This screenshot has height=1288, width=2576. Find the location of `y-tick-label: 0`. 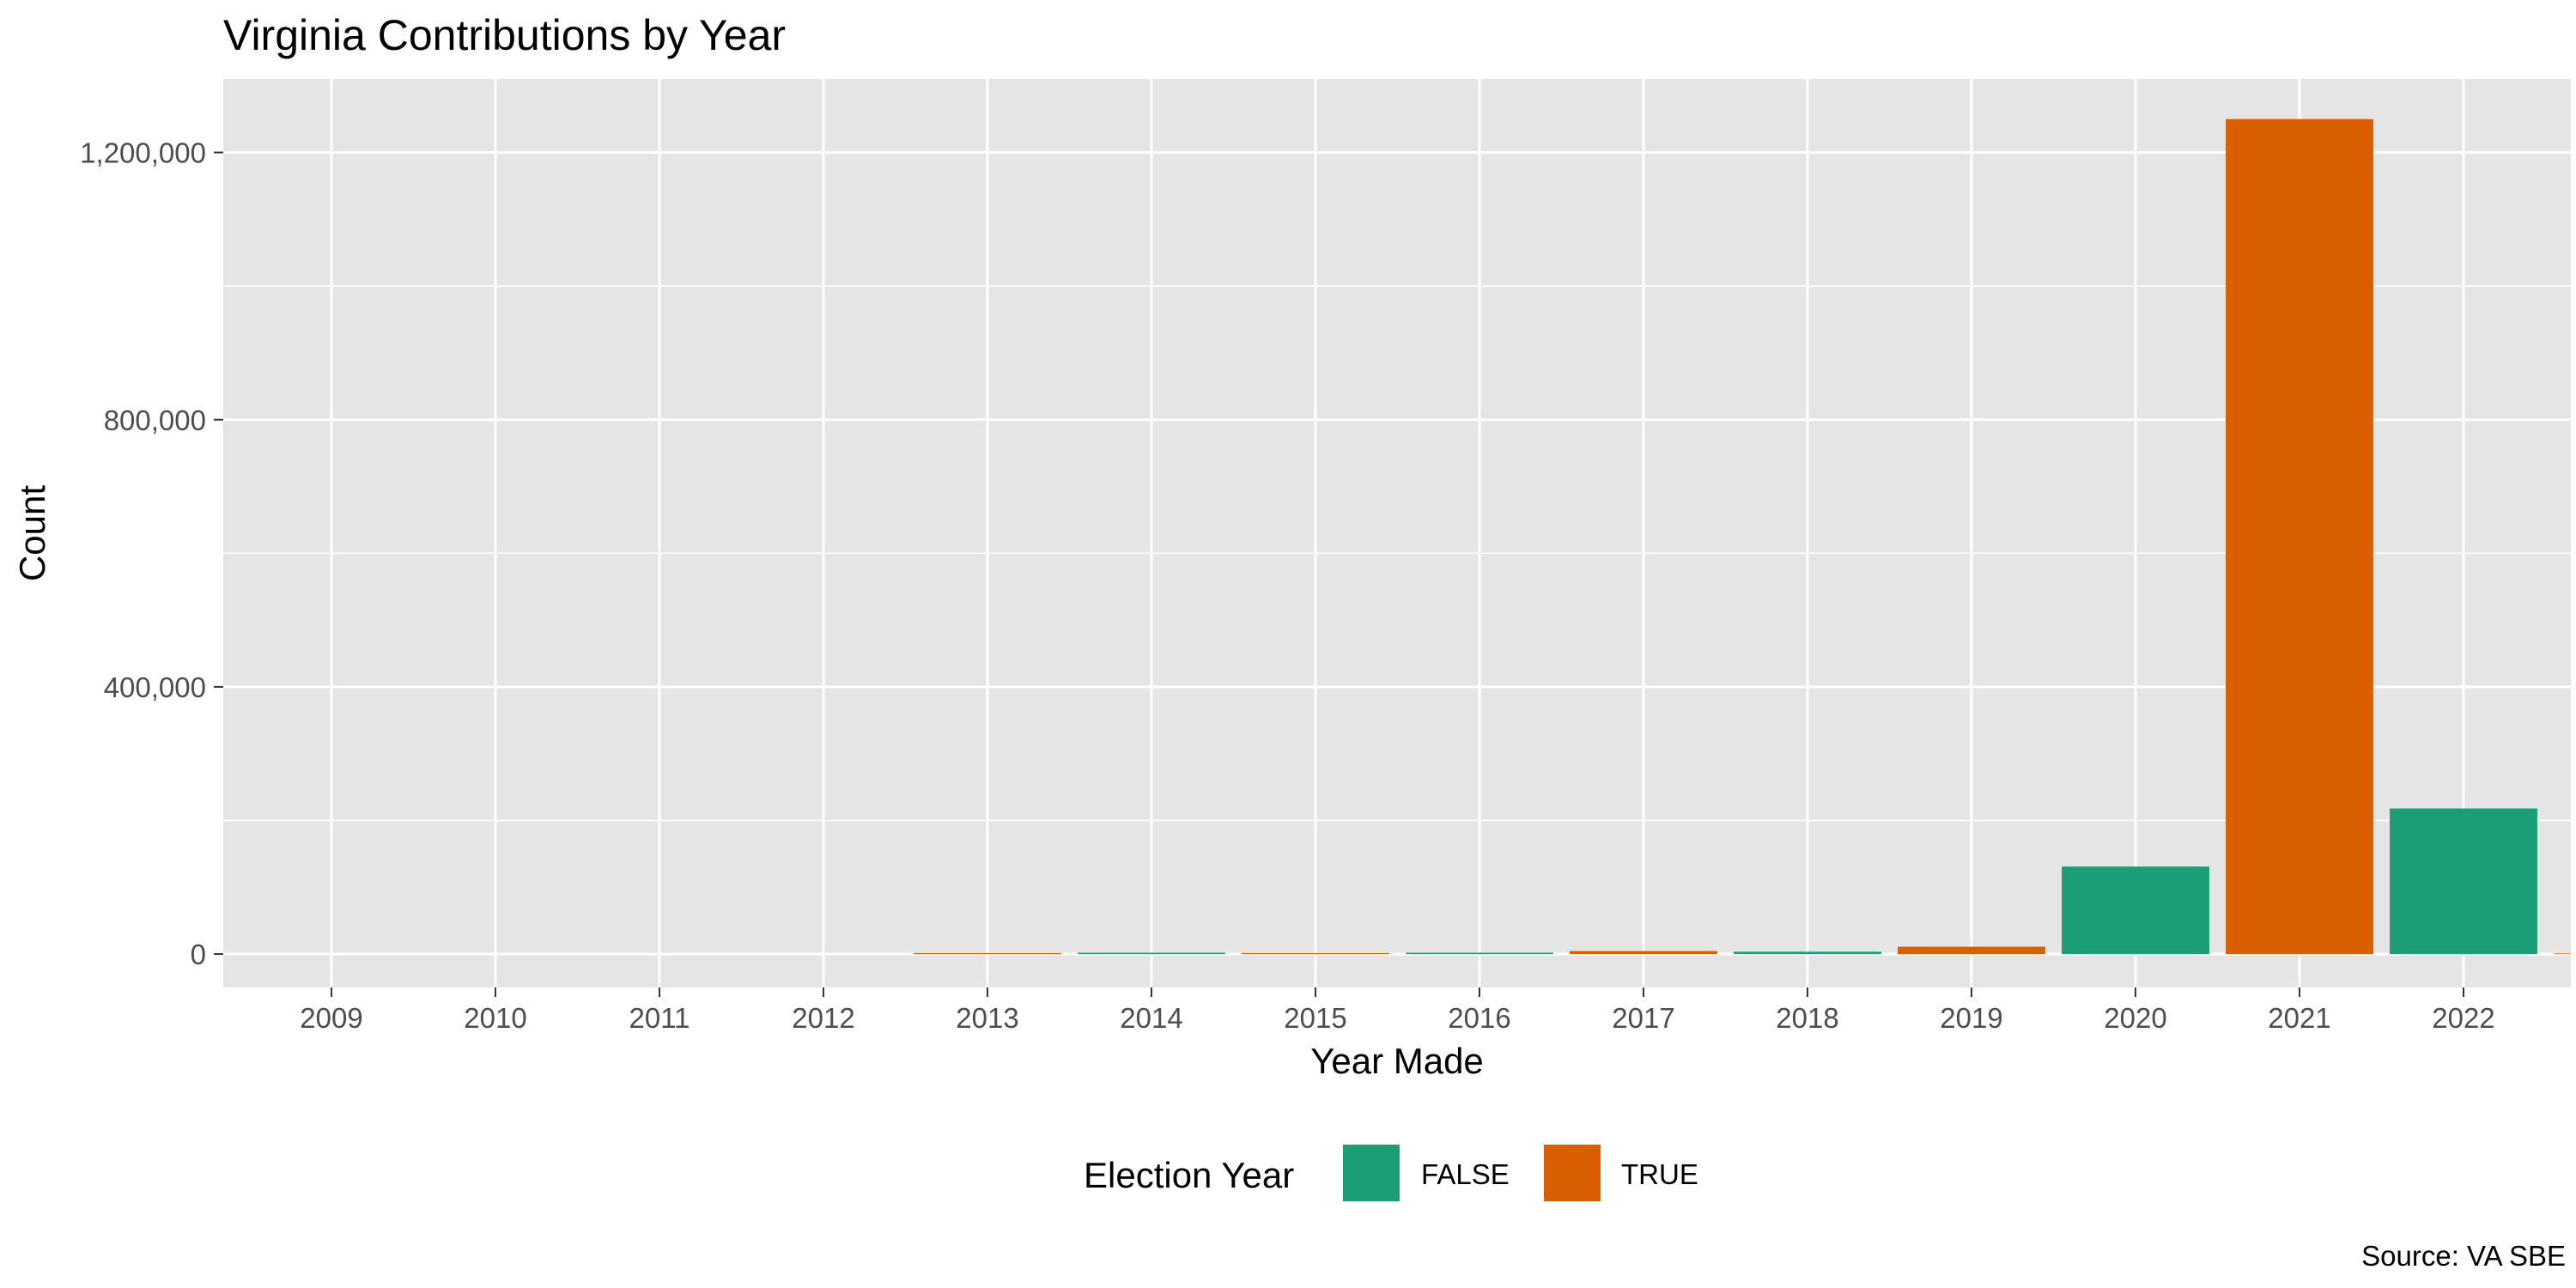

y-tick-label: 0 is located at coordinates (198, 954).